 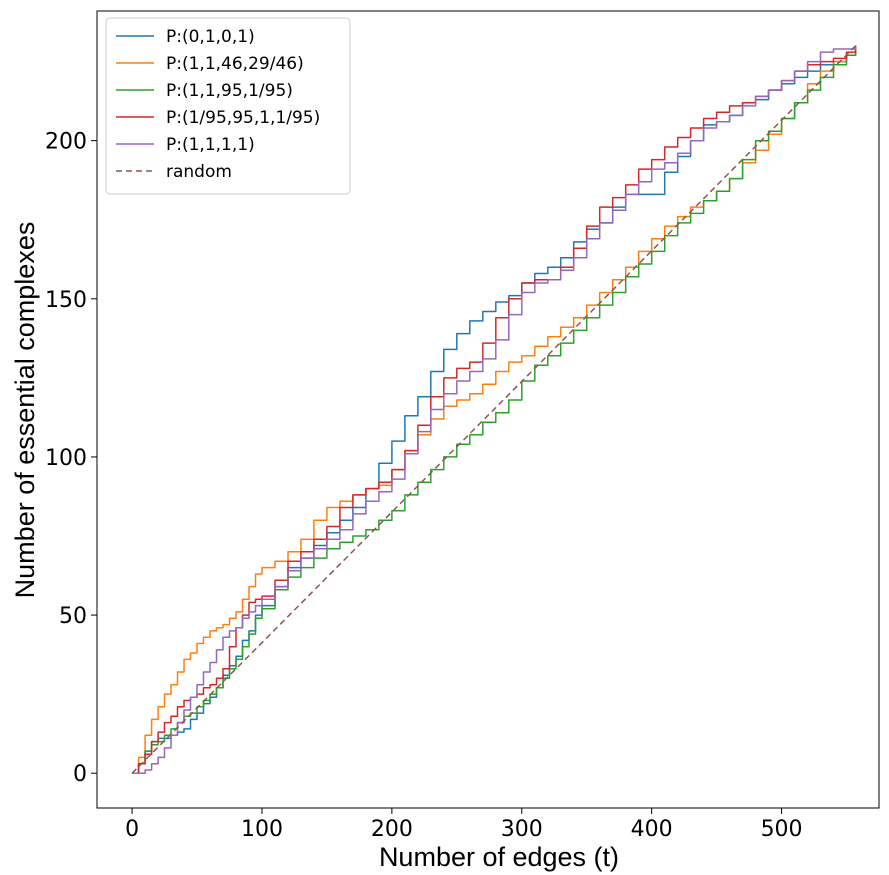 I want to click on legend-box, so click(x=228, y=106).